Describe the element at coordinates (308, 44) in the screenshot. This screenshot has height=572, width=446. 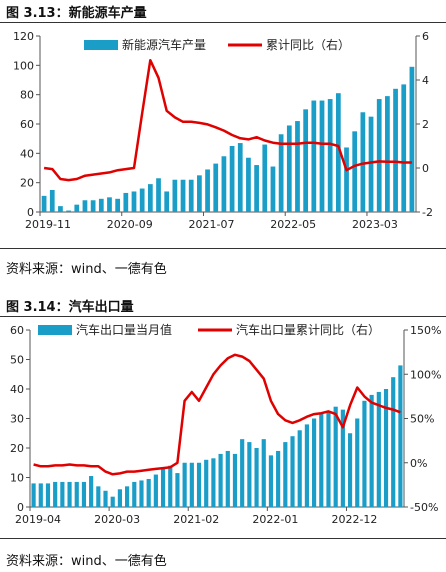
I see `legend-line-label: 累计同比（右）` at that location.